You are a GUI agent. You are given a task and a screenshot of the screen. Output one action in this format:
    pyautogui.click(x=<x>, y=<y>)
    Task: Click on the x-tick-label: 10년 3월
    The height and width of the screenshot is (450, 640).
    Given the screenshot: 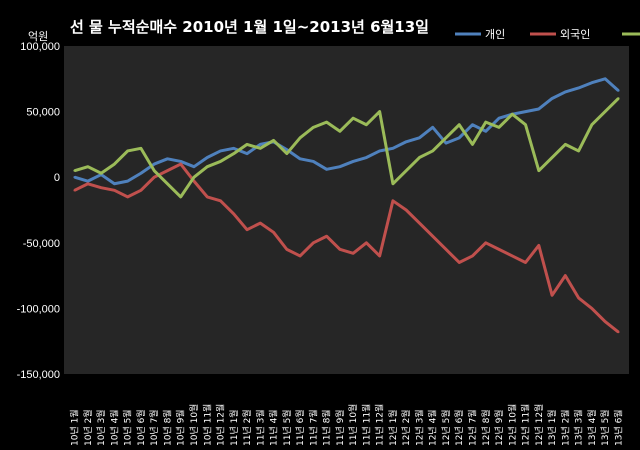 What is the action you would take?
    pyautogui.click(x=101, y=427)
    